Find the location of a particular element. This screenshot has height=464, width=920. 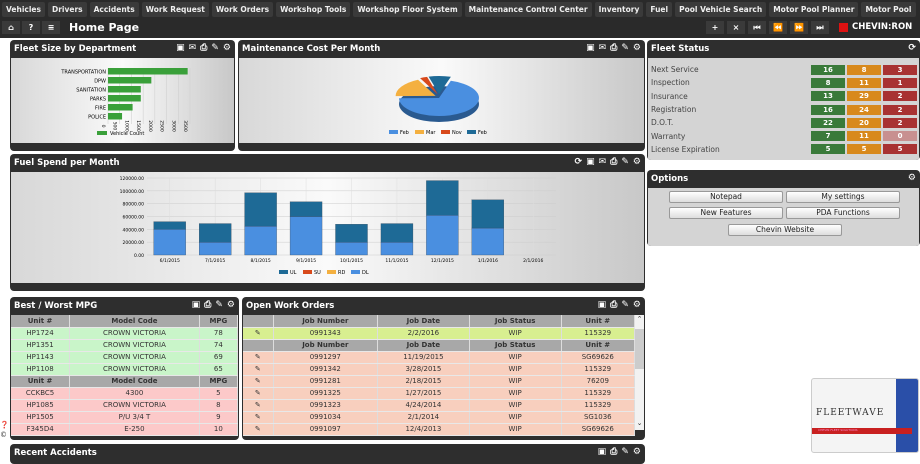

status-count-green: 8 is located at coordinates (828, 82).